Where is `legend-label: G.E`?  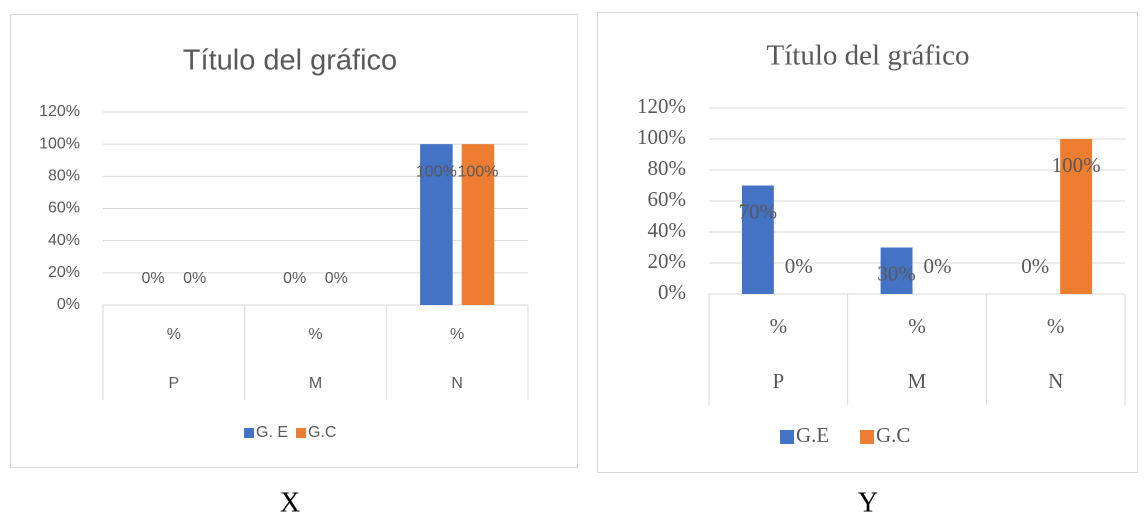
legend-label: G.E is located at coordinates (812, 435).